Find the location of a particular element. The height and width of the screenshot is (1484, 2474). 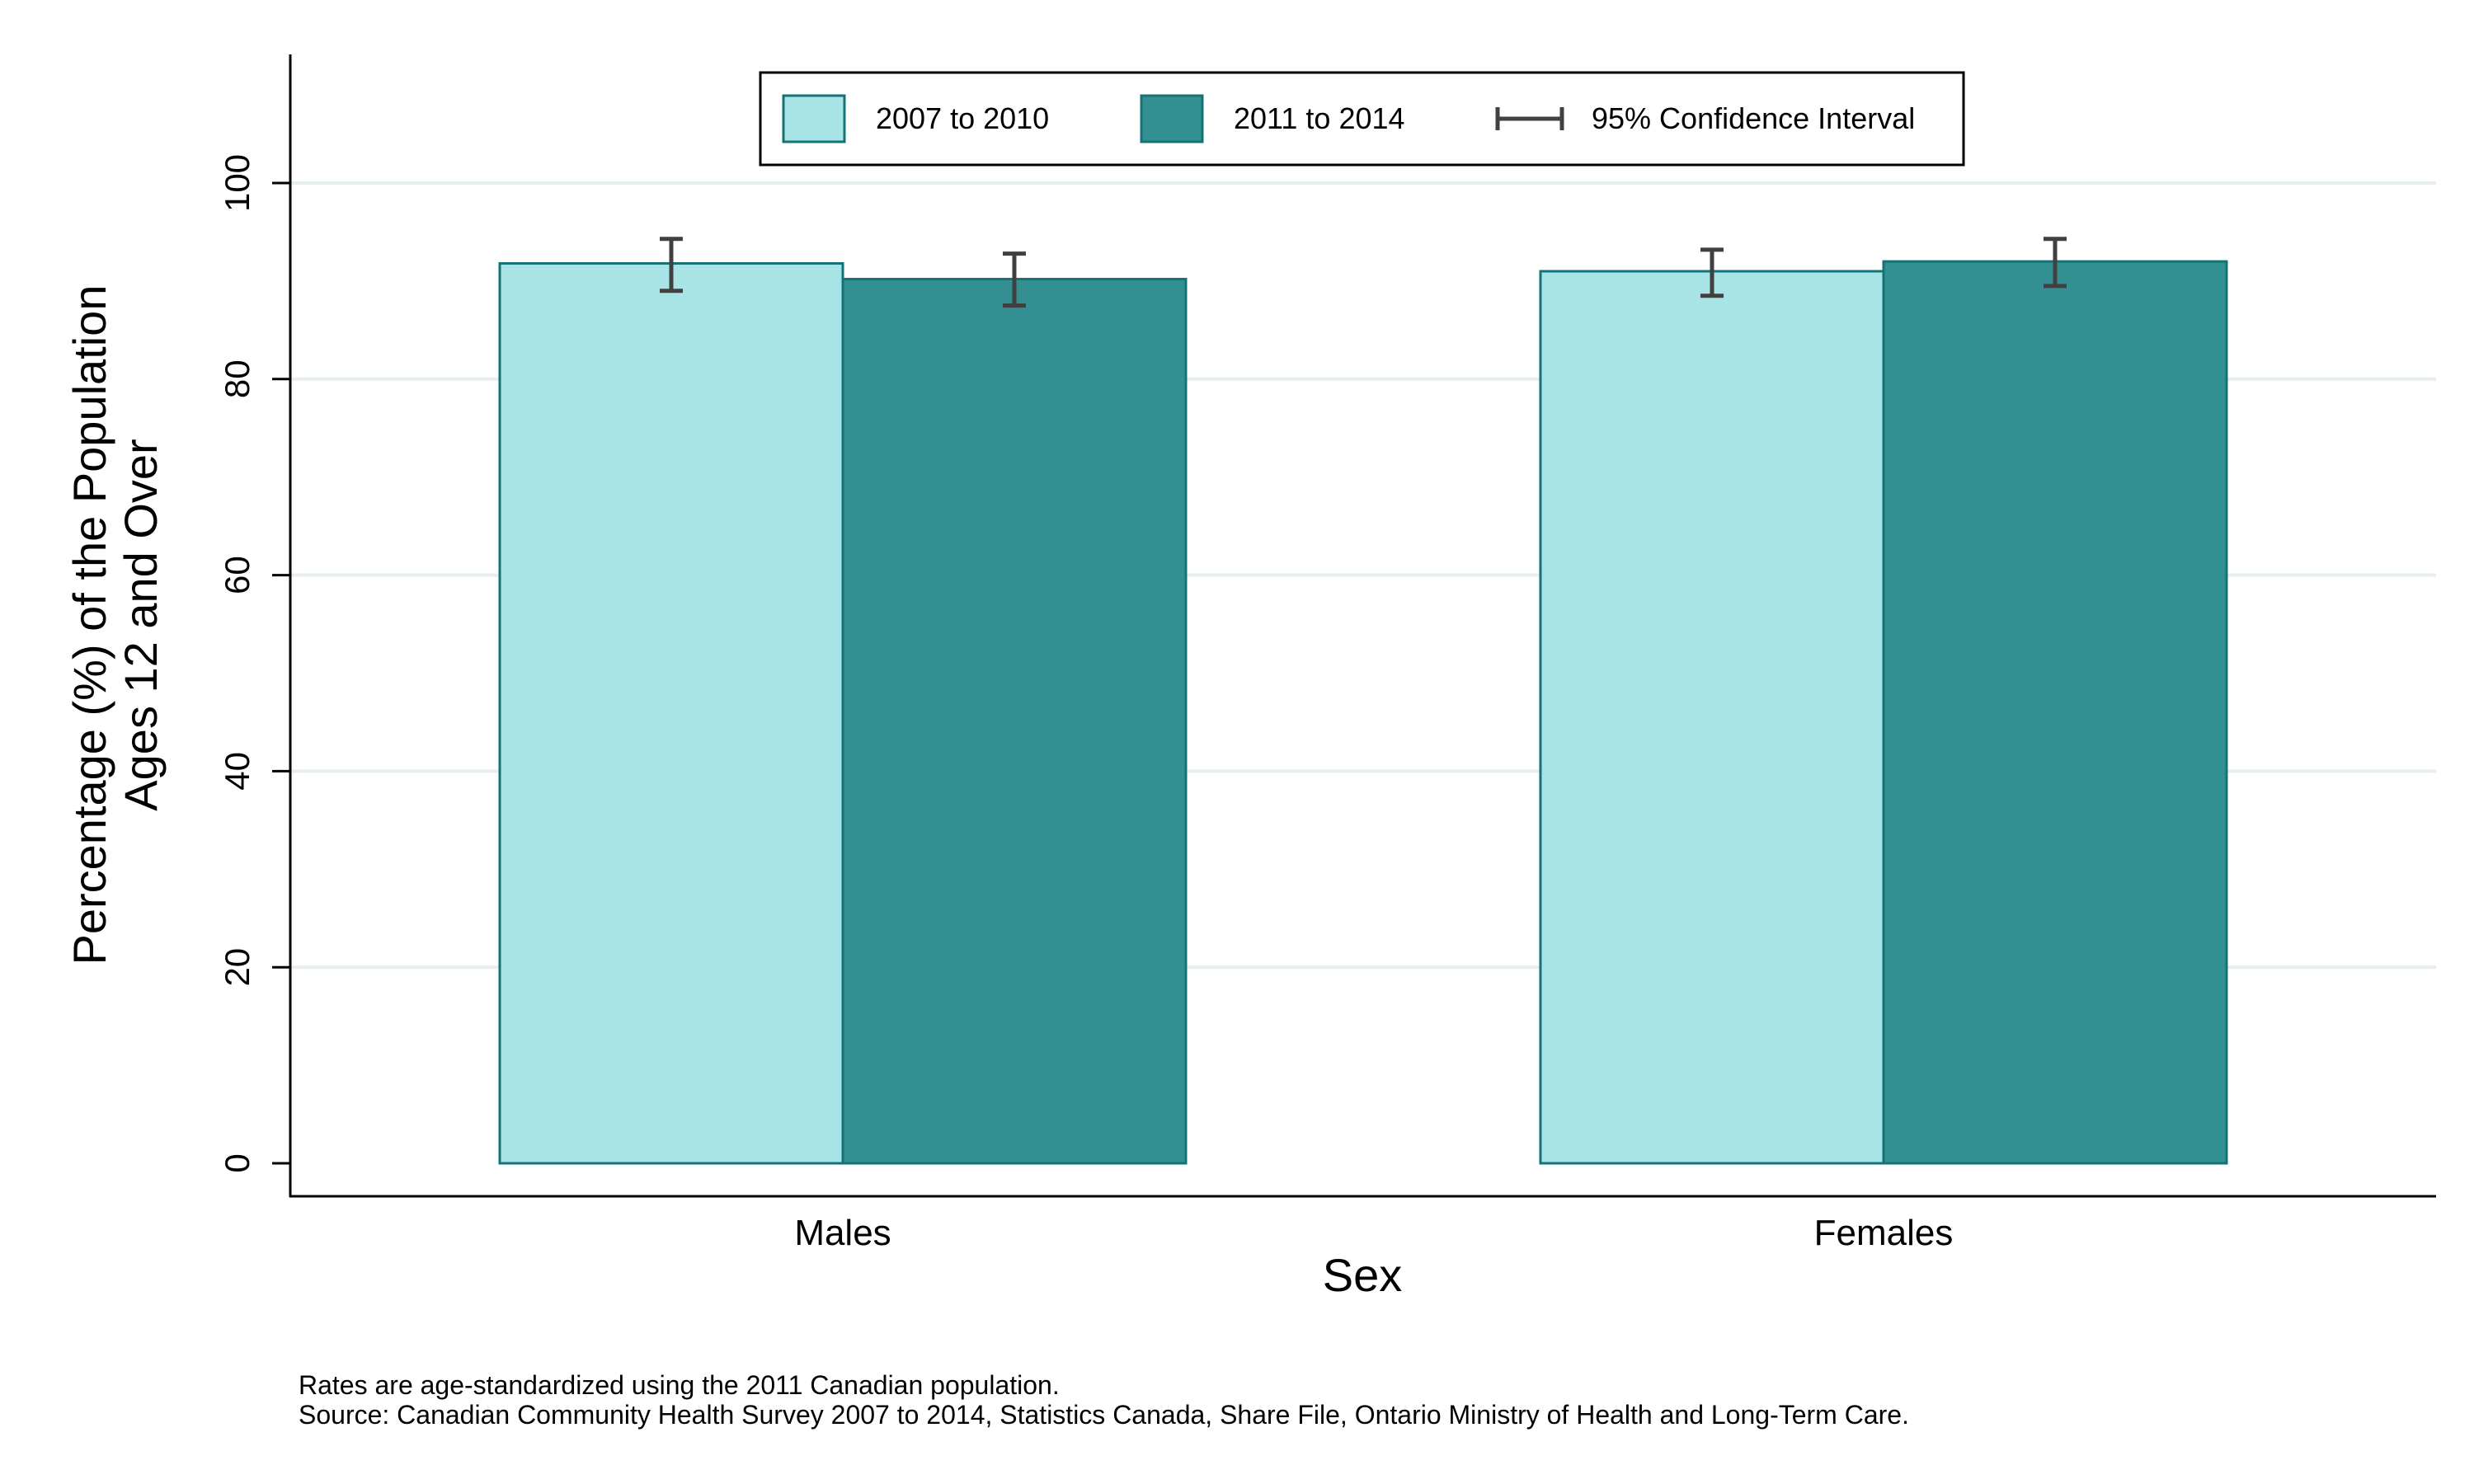

error-bar-females-2011-to-2014 is located at coordinates (2055, 263).